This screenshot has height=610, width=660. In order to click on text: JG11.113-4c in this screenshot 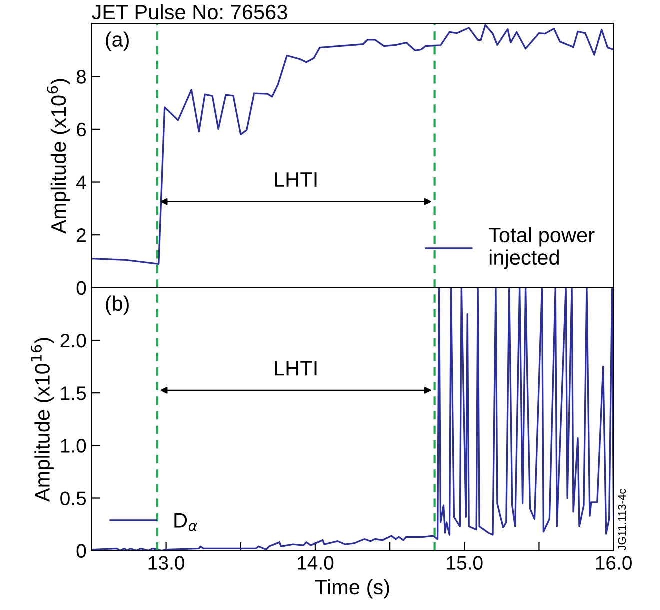, I will do `click(622, 520)`.